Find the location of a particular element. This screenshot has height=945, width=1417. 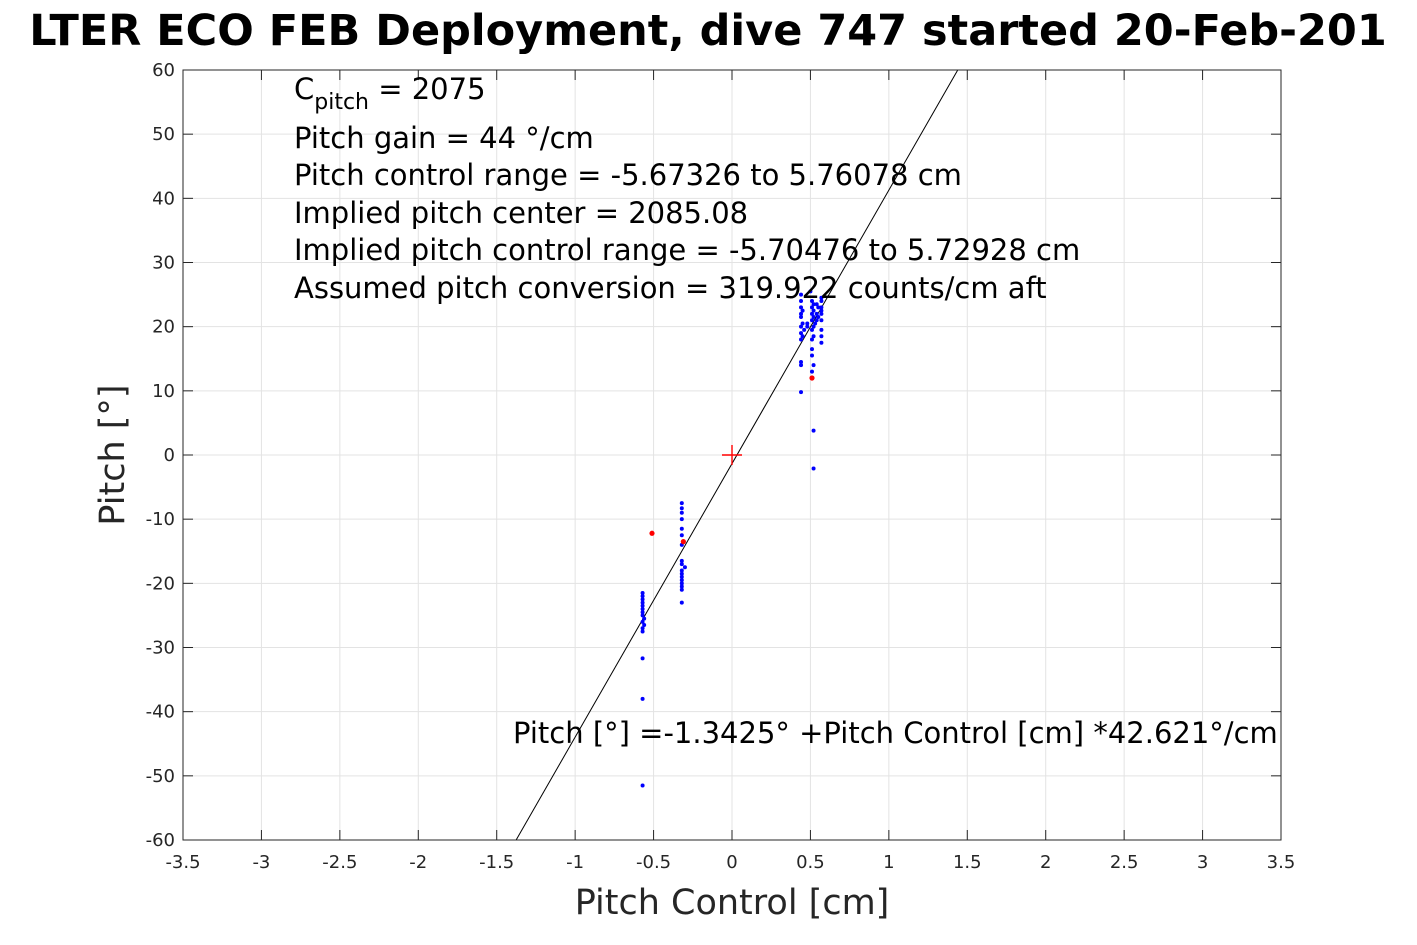

y-tick-label: 40 is located at coordinates (163, 198).